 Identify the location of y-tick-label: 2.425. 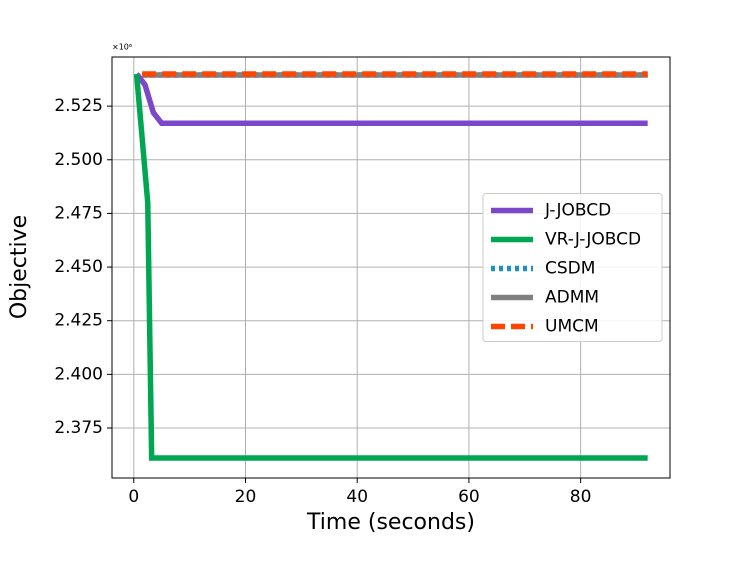
(78, 321).